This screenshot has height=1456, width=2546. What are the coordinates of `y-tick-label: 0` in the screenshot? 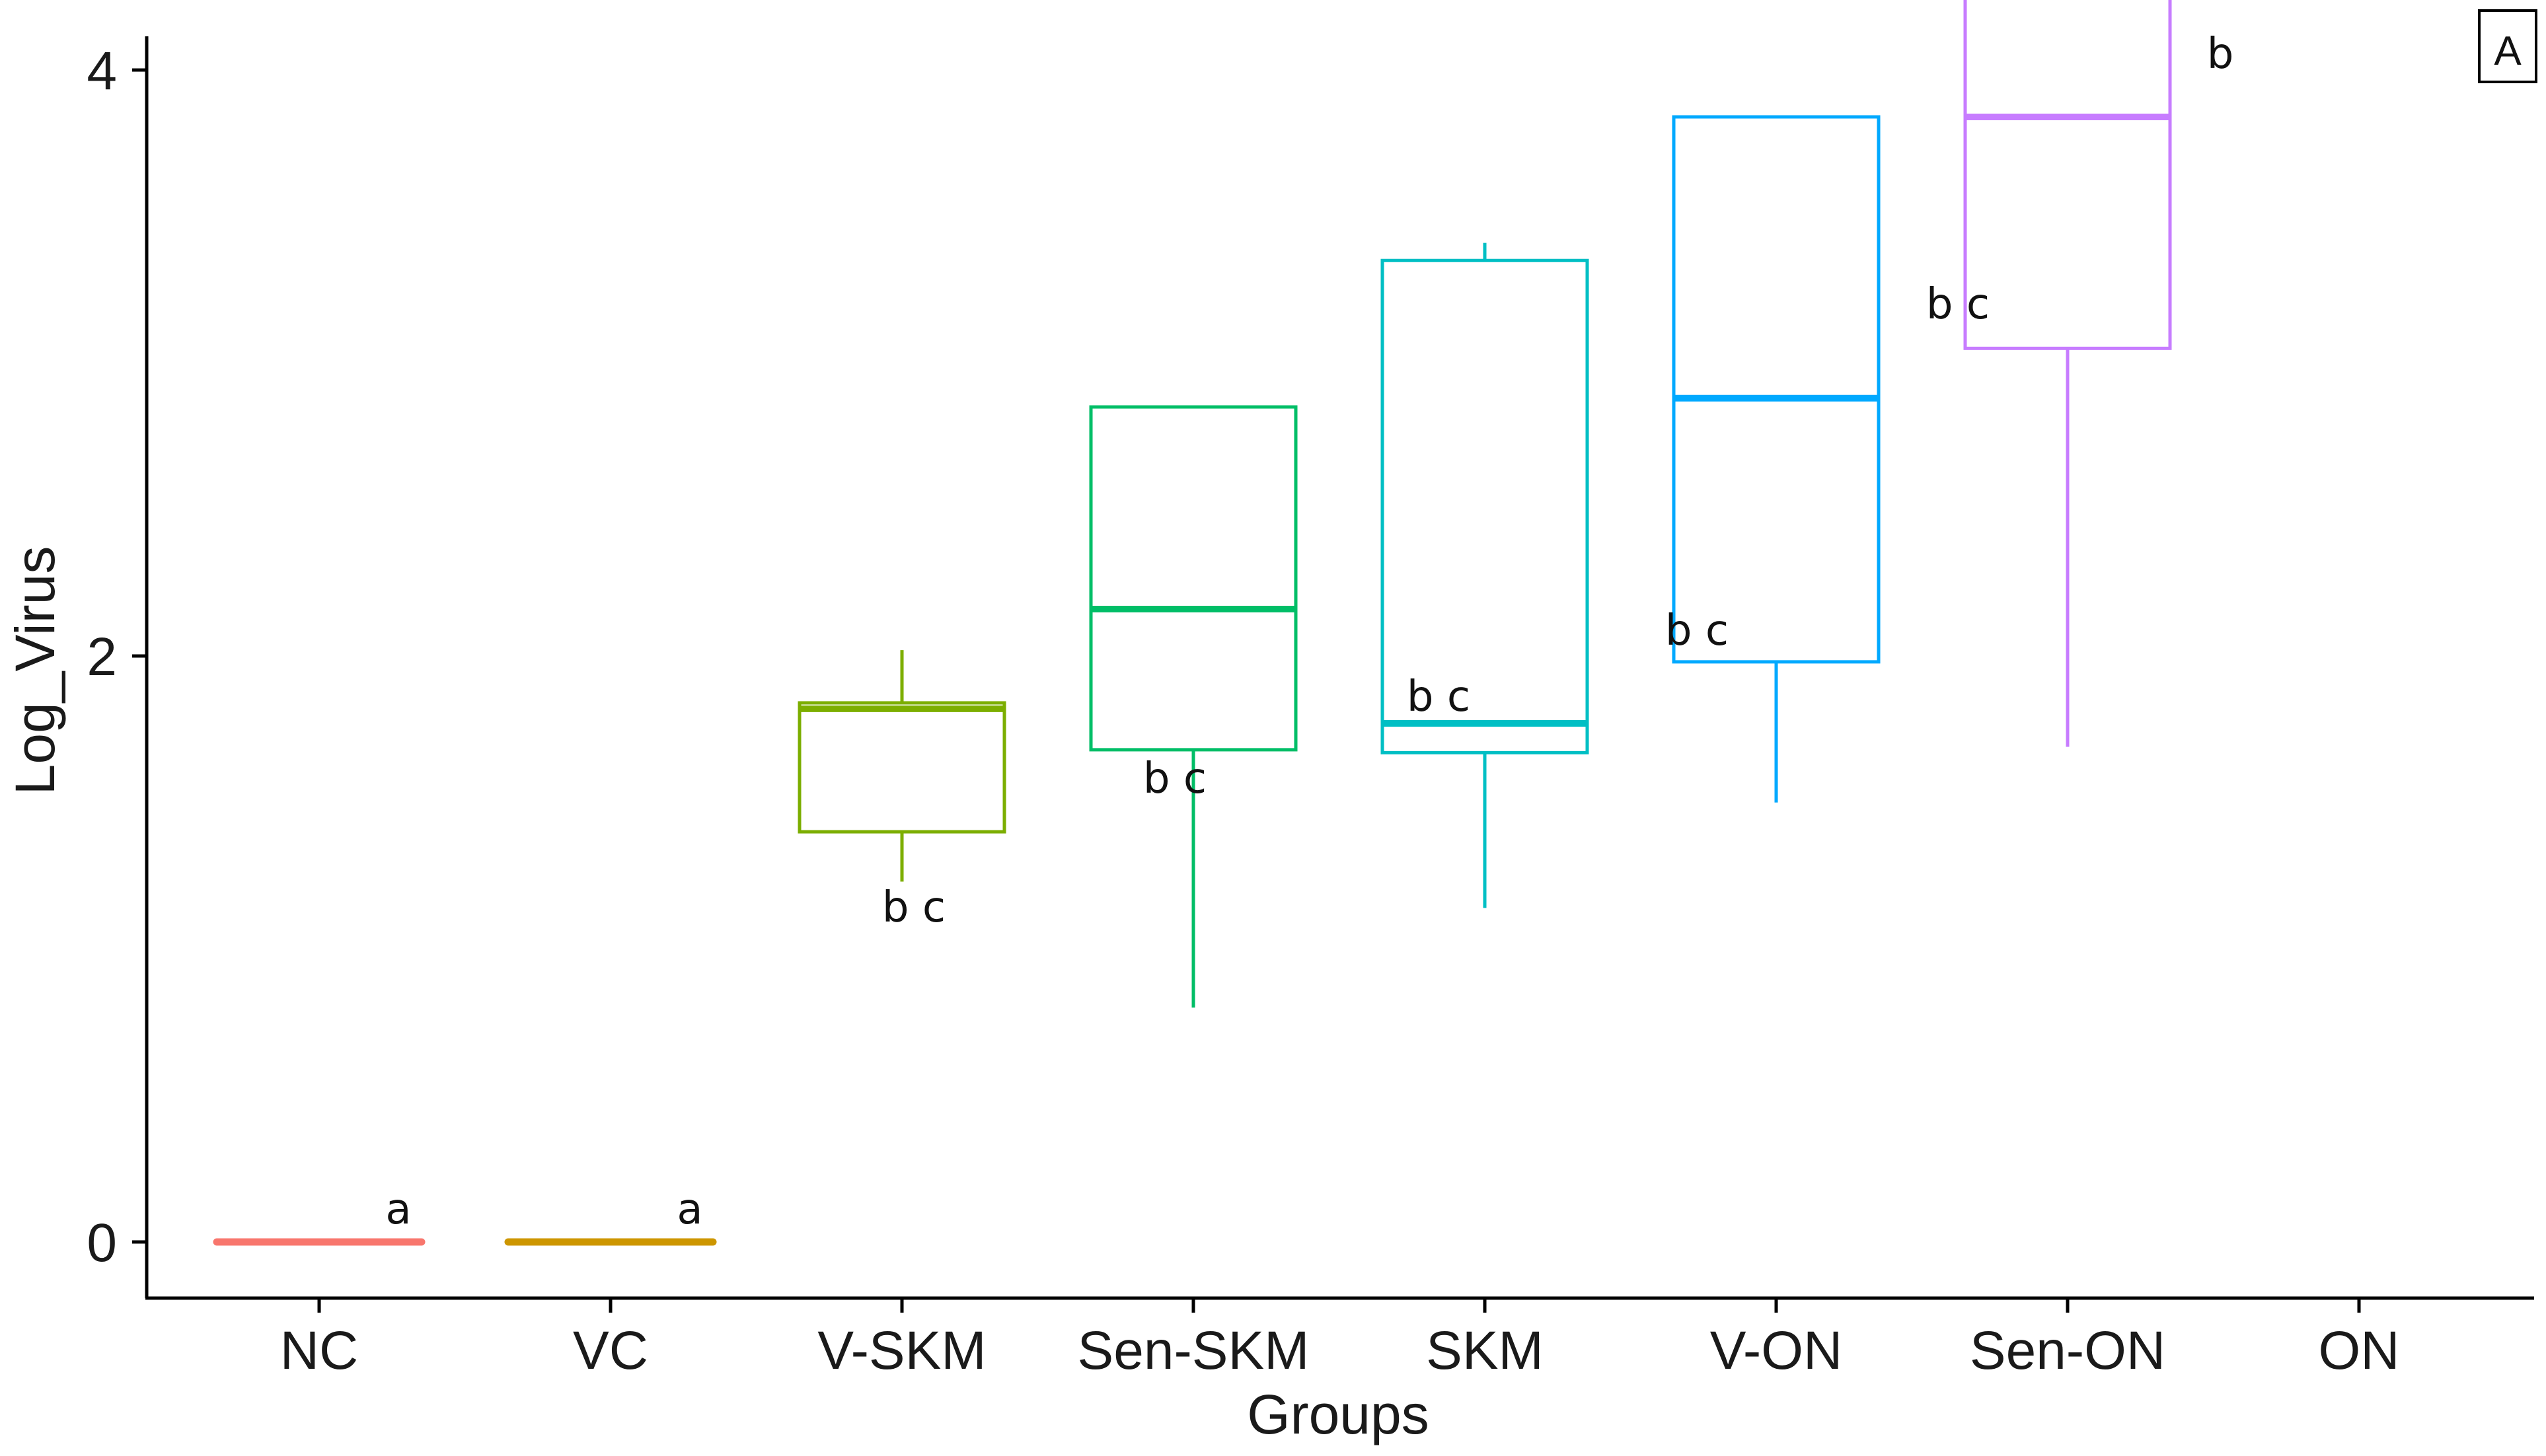 It's located at (102, 1243).